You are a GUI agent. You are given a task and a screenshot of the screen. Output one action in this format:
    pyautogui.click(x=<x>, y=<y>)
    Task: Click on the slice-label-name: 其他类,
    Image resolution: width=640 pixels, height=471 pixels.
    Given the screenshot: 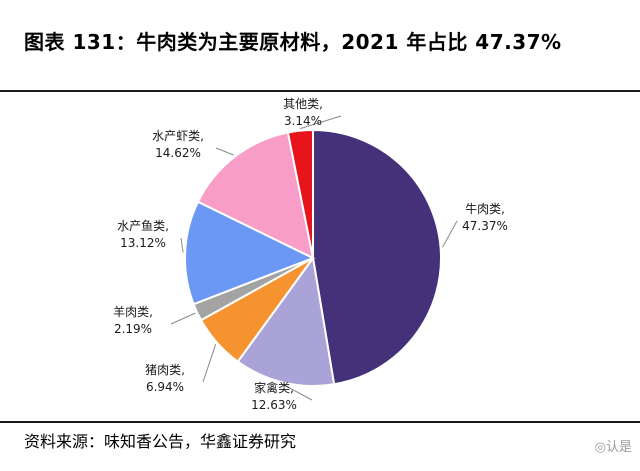 What is the action you would take?
    pyautogui.click(x=303, y=104)
    